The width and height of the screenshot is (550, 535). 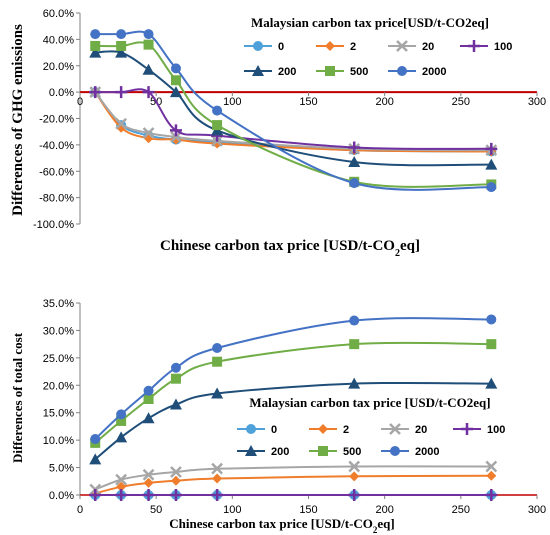 I want to click on x-tick-label: 50, so click(x=156, y=510).